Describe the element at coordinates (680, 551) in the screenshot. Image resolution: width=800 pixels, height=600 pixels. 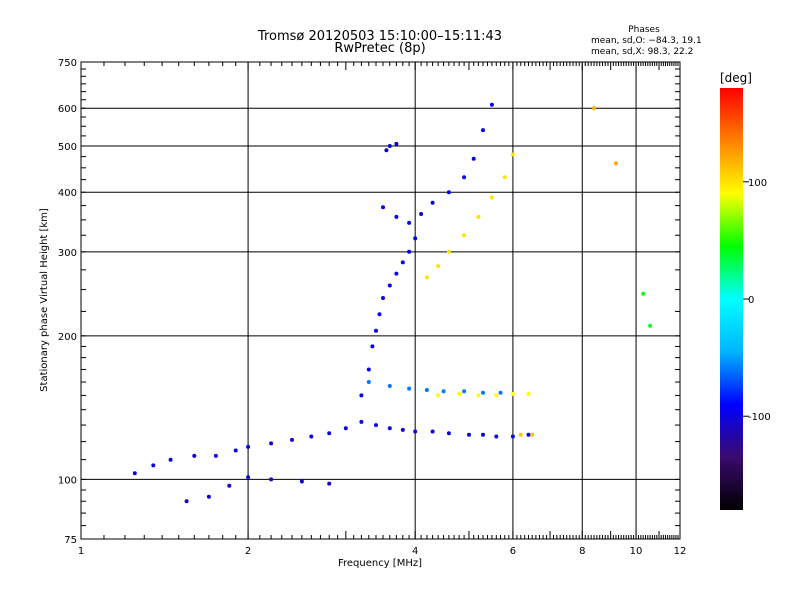
I see `x-tick-label: 12` at that location.